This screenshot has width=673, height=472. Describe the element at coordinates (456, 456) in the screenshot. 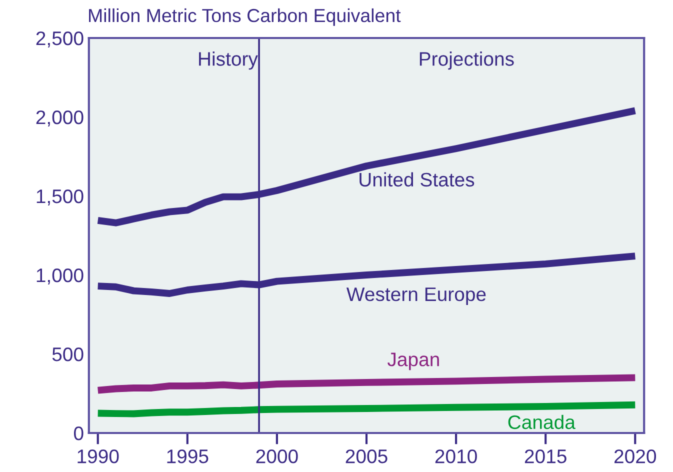

I see `x-tick-label: 2010` at that location.